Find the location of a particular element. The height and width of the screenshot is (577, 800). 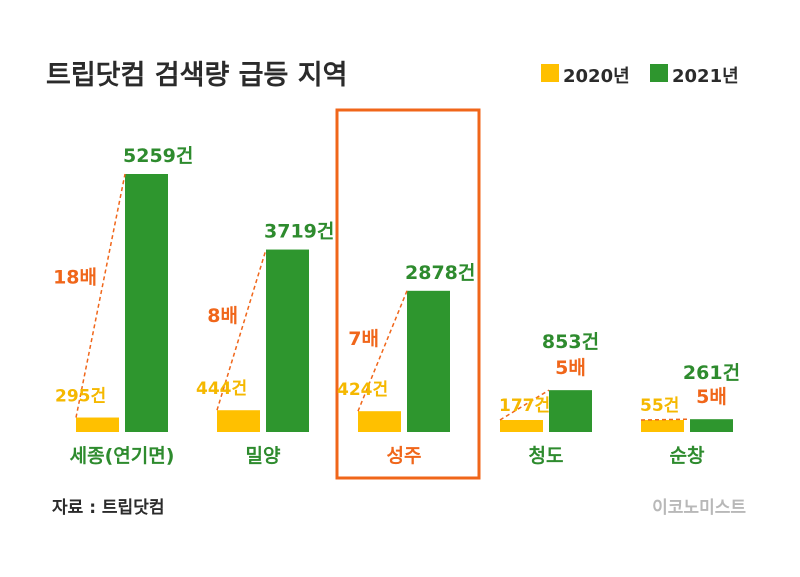

chart-title: 트립닷컴 검색량 급등 지역 is located at coordinates (196, 75).